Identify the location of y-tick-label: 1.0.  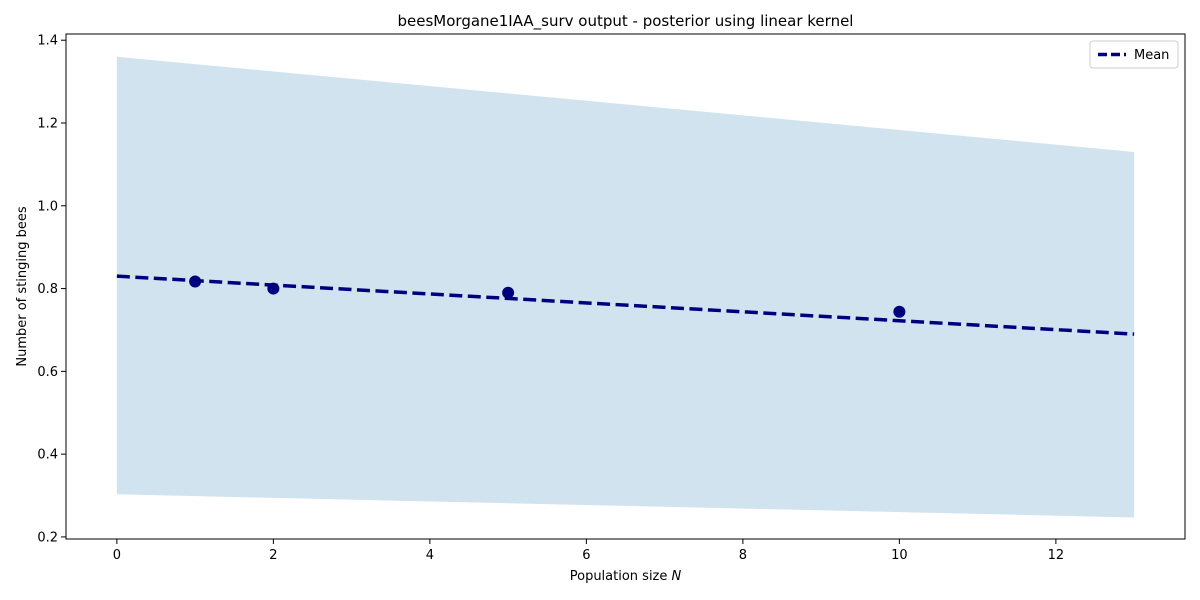
(47, 206).